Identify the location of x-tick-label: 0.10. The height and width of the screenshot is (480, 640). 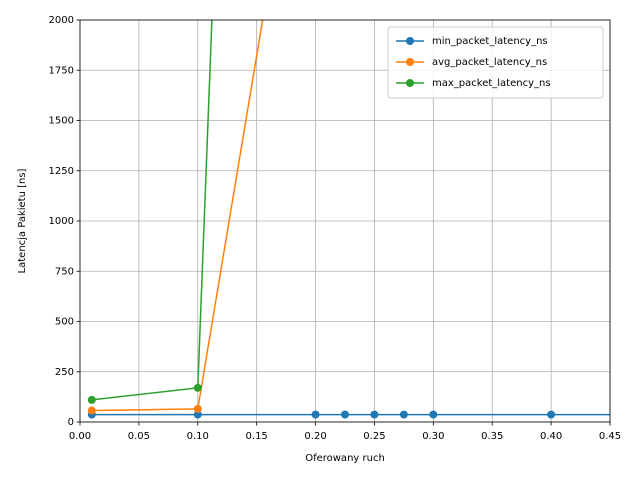
(198, 436).